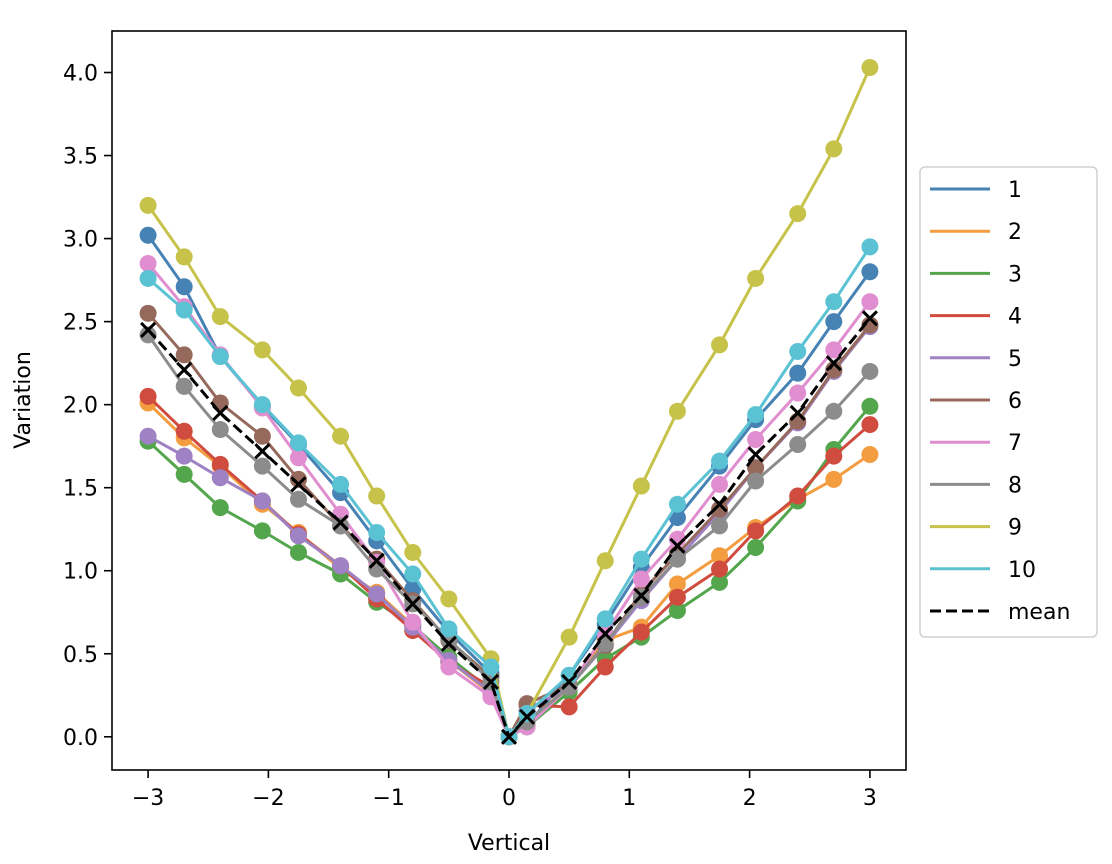 This screenshot has height=864, width=1112. I want to click on x-axis-label: Vertical, so click(509, 843).